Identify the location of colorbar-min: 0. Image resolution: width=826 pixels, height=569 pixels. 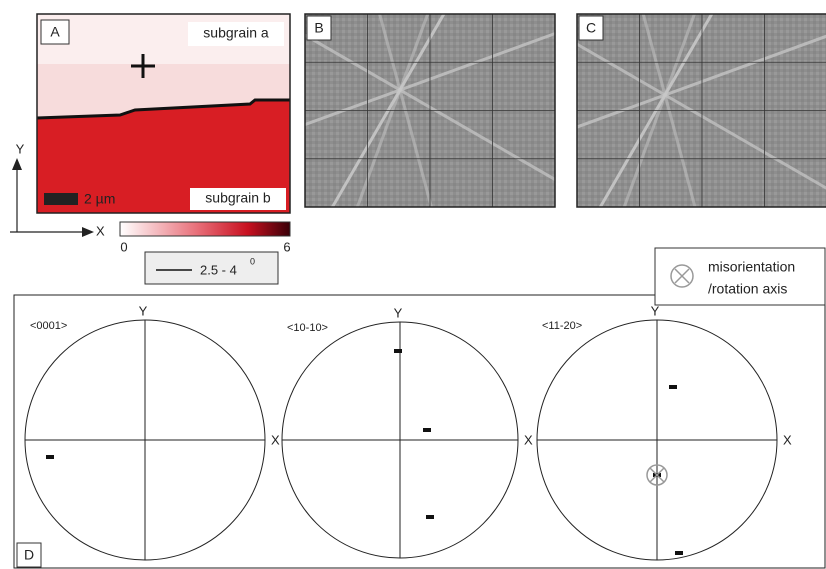
(123, 246).